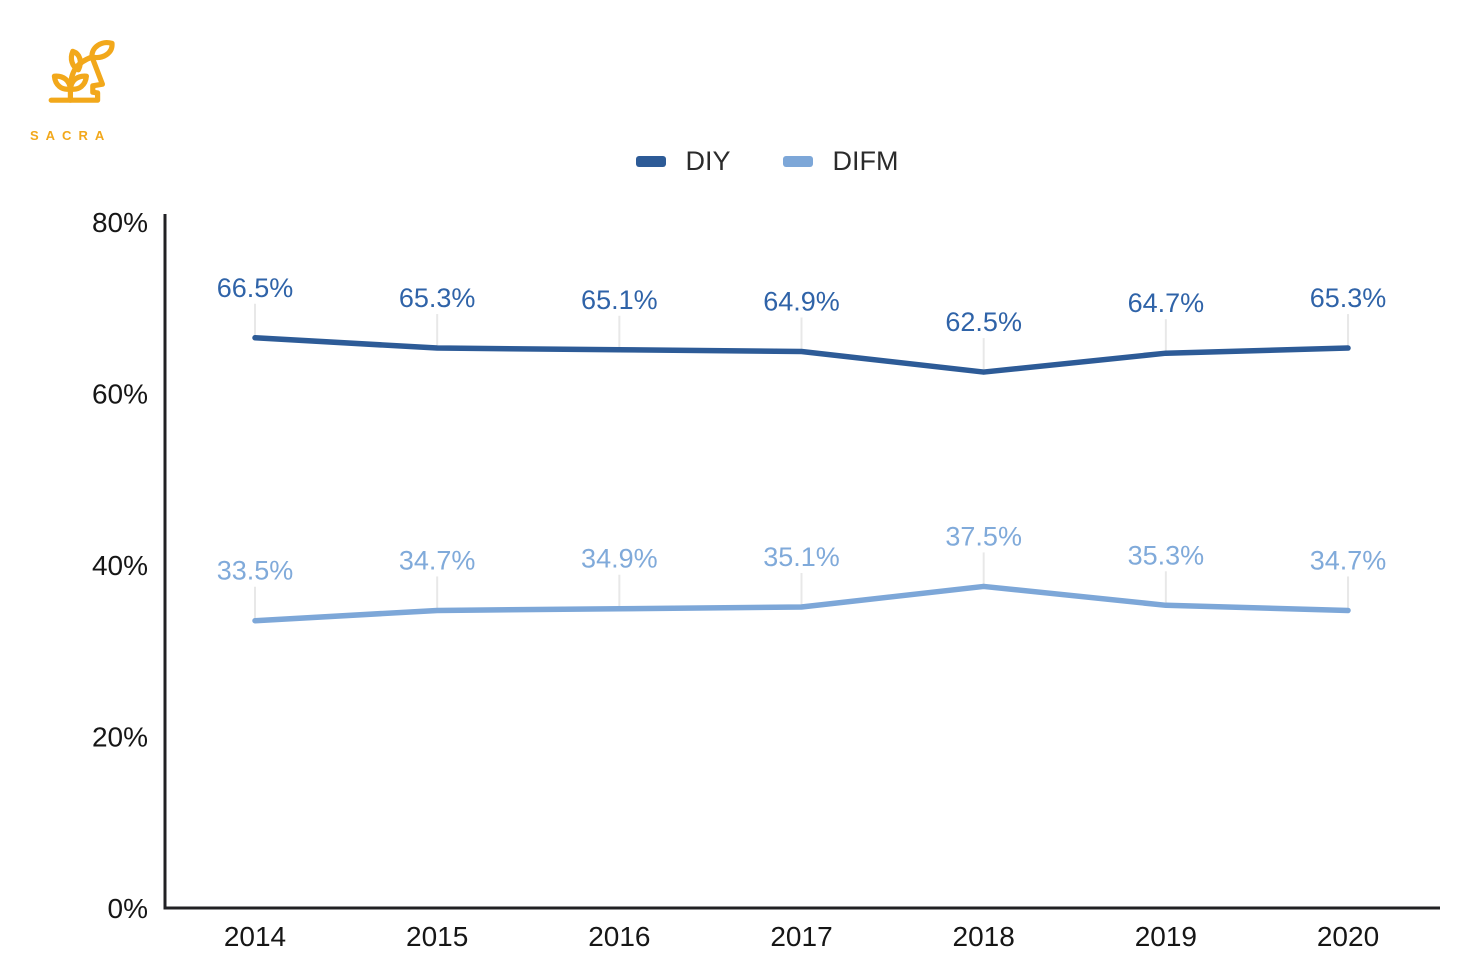 The height and width of the screenshot is (976, 1458). Describe the element at coordinates (983, 536) in the screenshot. I see `data-label-difm: 37.5%` at that location.